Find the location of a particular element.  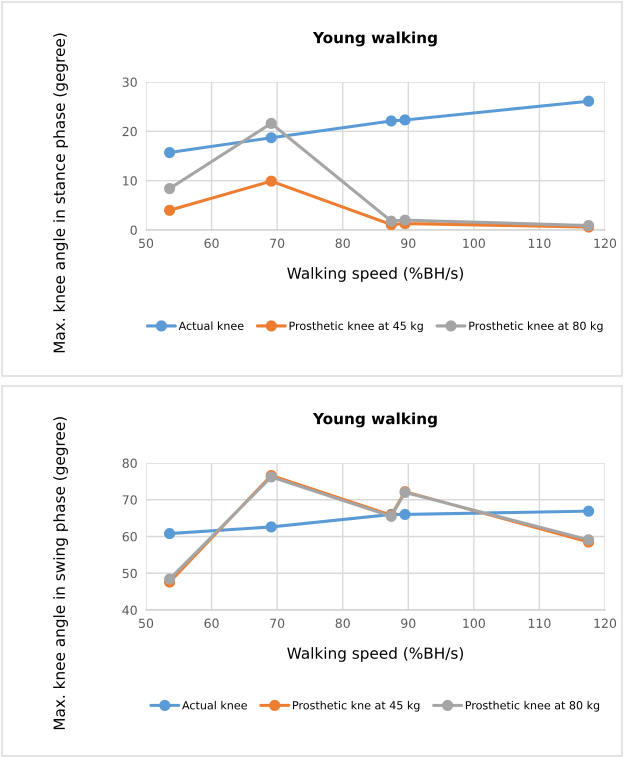

y-tick-label: 70 is located at coordinates (129, 500).